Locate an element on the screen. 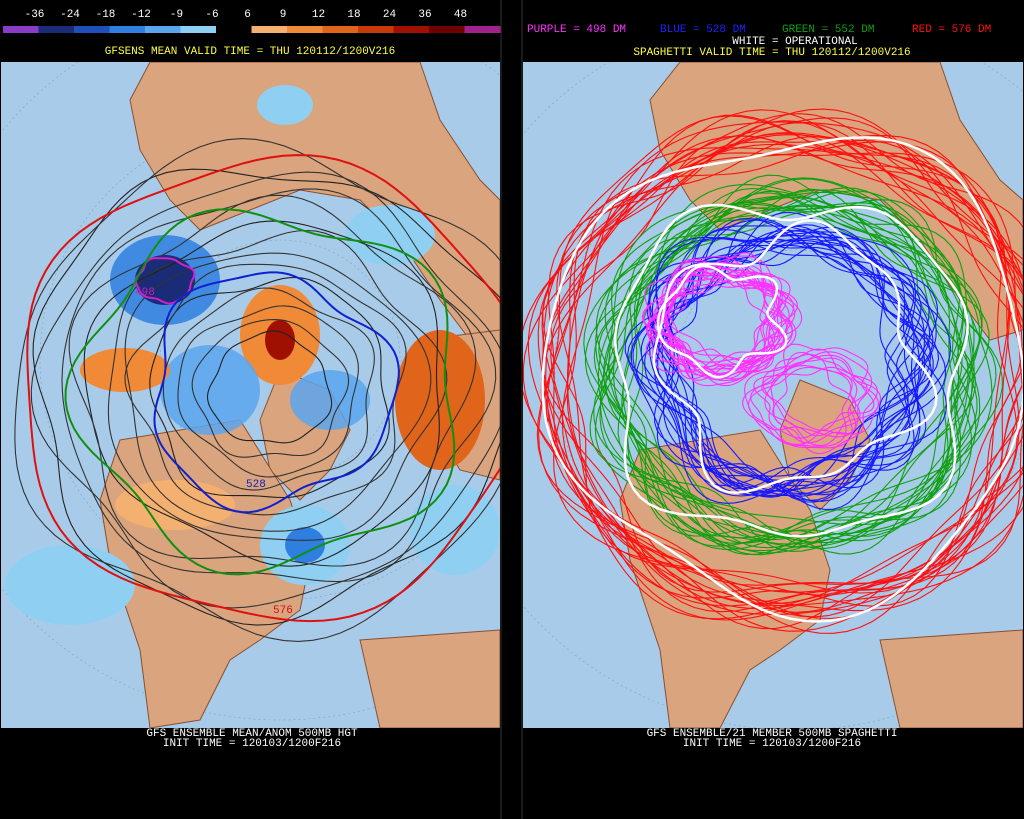 Image resolution: width=1024 pixels, height=819 pixels. colorbar-label: -9 is located at coordinates (176, 15).